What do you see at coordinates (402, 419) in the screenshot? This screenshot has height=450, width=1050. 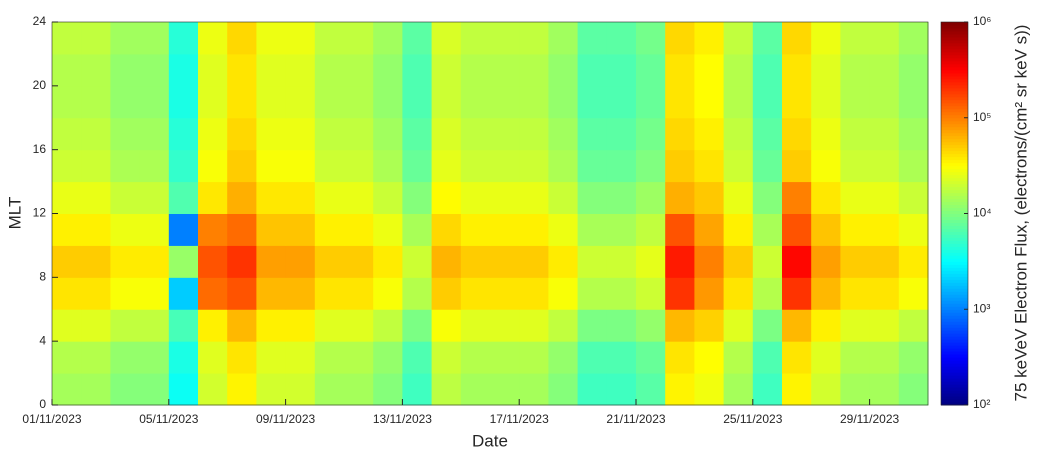 I see `x-tick-label: 13/11/2023` at bounding box center [402, 419].